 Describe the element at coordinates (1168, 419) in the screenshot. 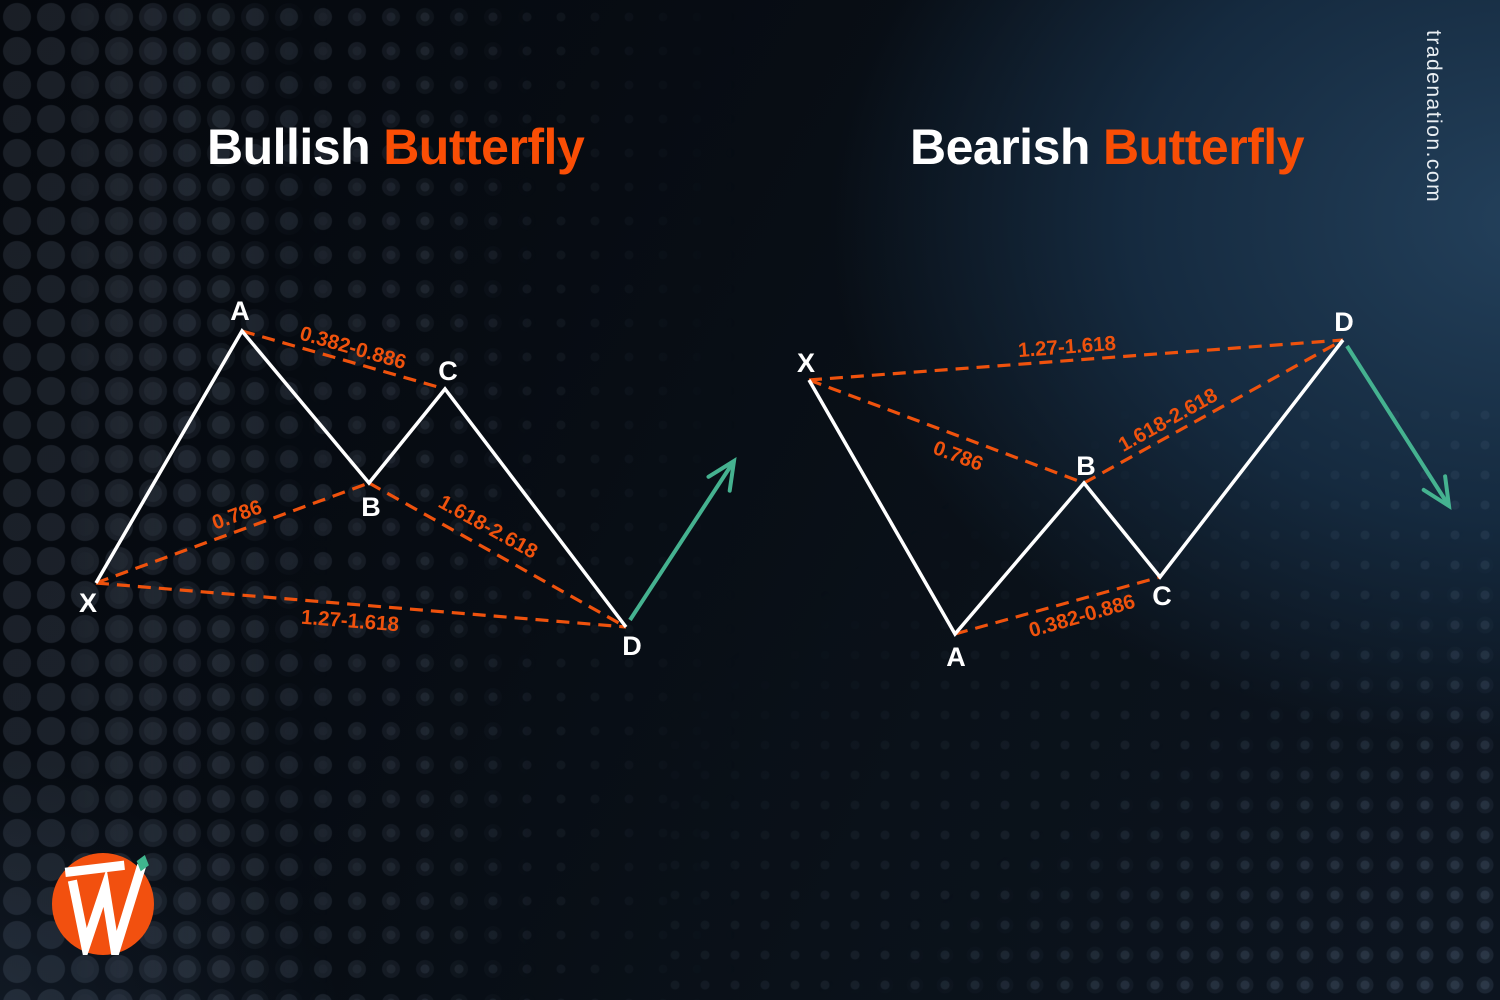

I see `ratio-label: 1.618-2.618` at that location.